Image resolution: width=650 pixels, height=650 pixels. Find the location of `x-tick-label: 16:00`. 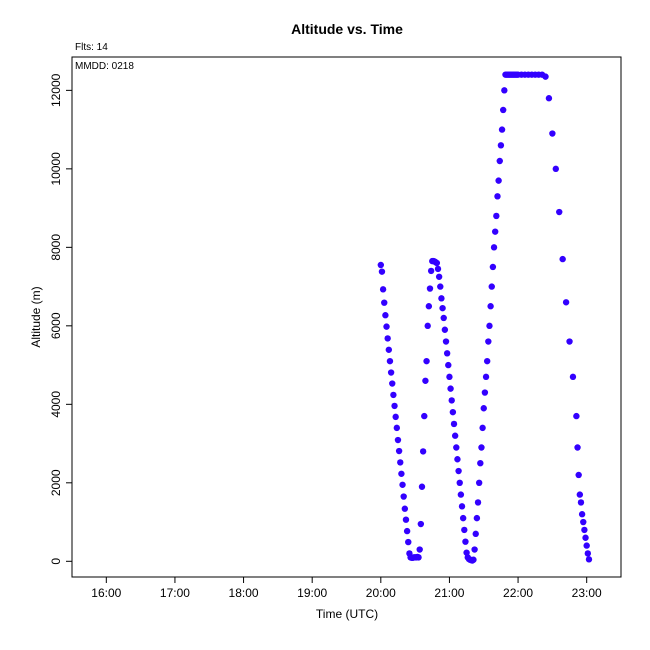

x-tick-label: 16:00 is located at coordinates (106, 593).